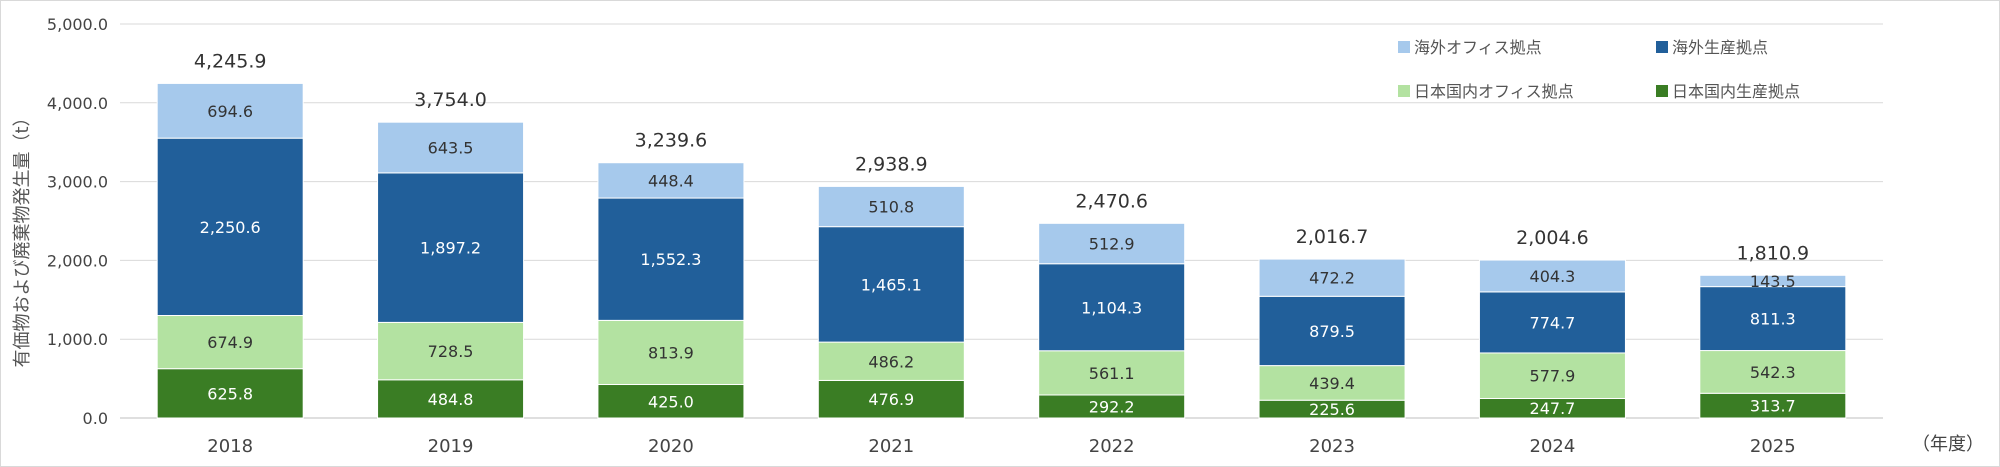 This screenshot has width=2000, height=467. Describe the element at coordinates (1773, 406) in the screenshot. I see `segment-value-label: 313.7` at that location.